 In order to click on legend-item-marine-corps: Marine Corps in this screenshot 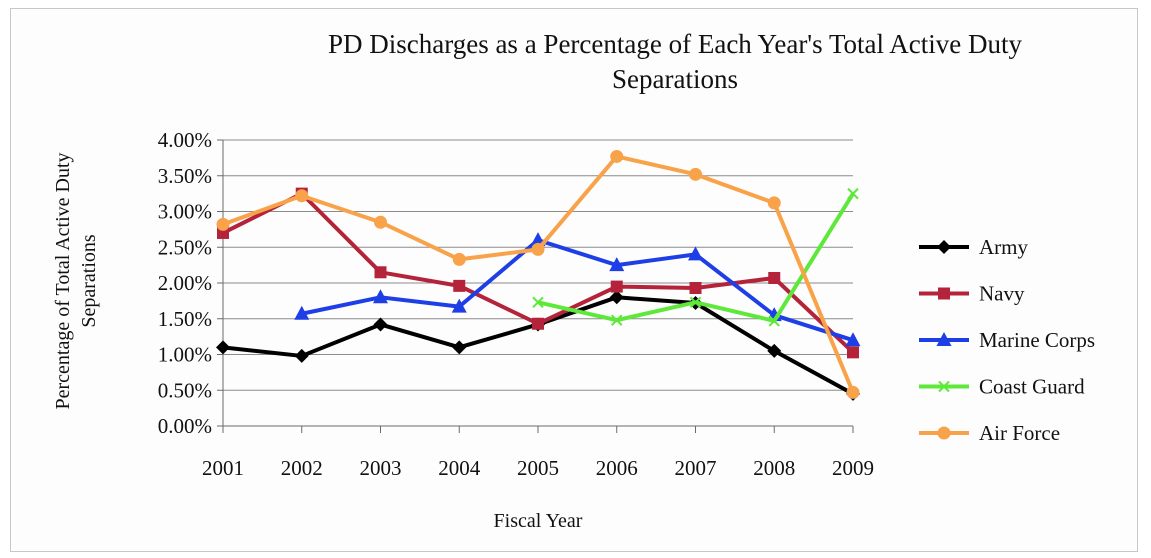, I will do `click(1007, 340)`.